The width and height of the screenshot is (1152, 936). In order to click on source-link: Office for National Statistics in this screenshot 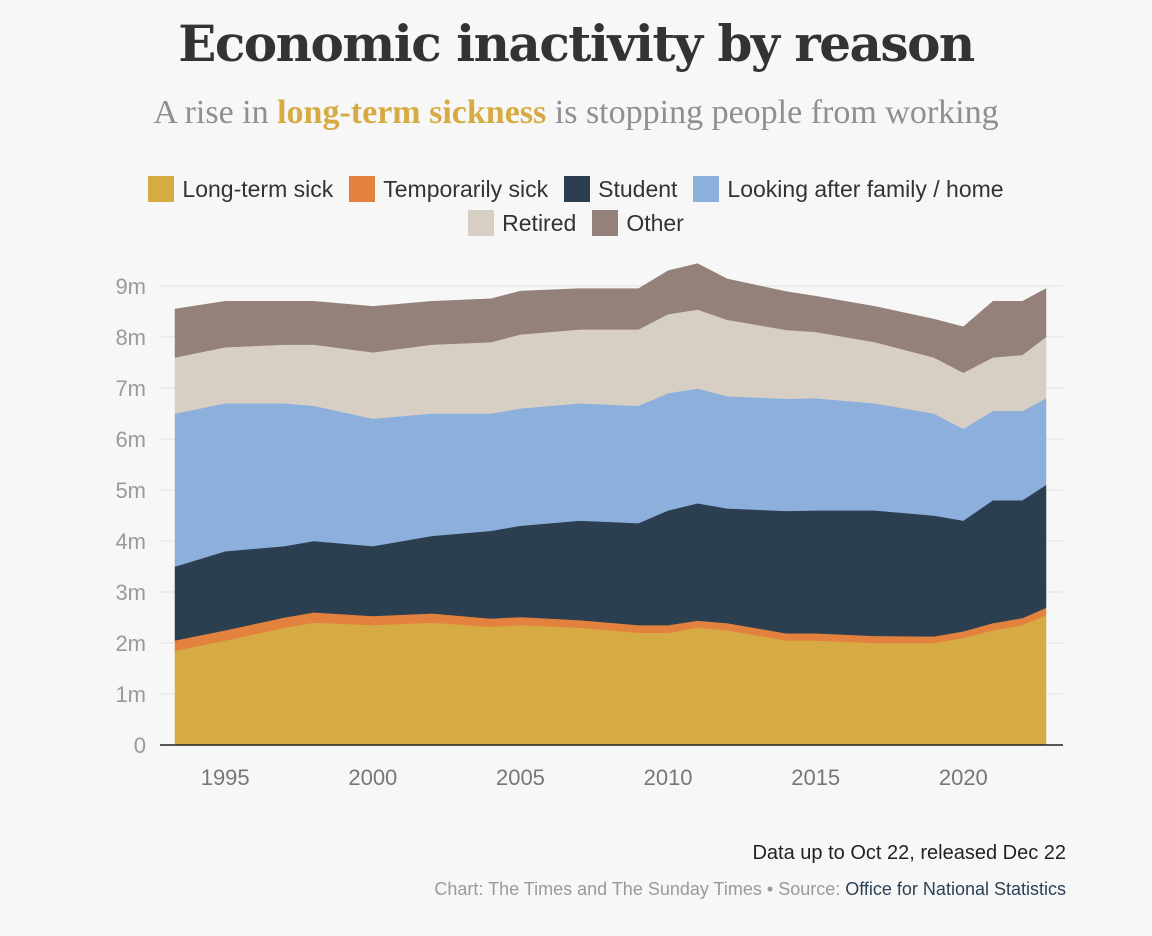, I will do `click(955, 889)`.